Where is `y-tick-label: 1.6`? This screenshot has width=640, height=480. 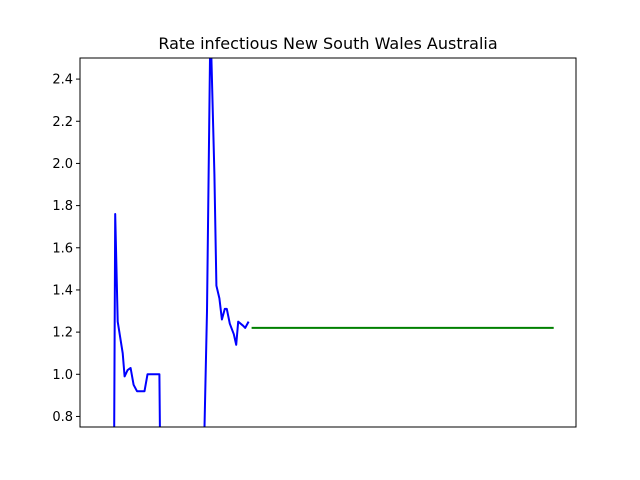
y-tick-label: 1.6 is located at coordinates (62, 248).